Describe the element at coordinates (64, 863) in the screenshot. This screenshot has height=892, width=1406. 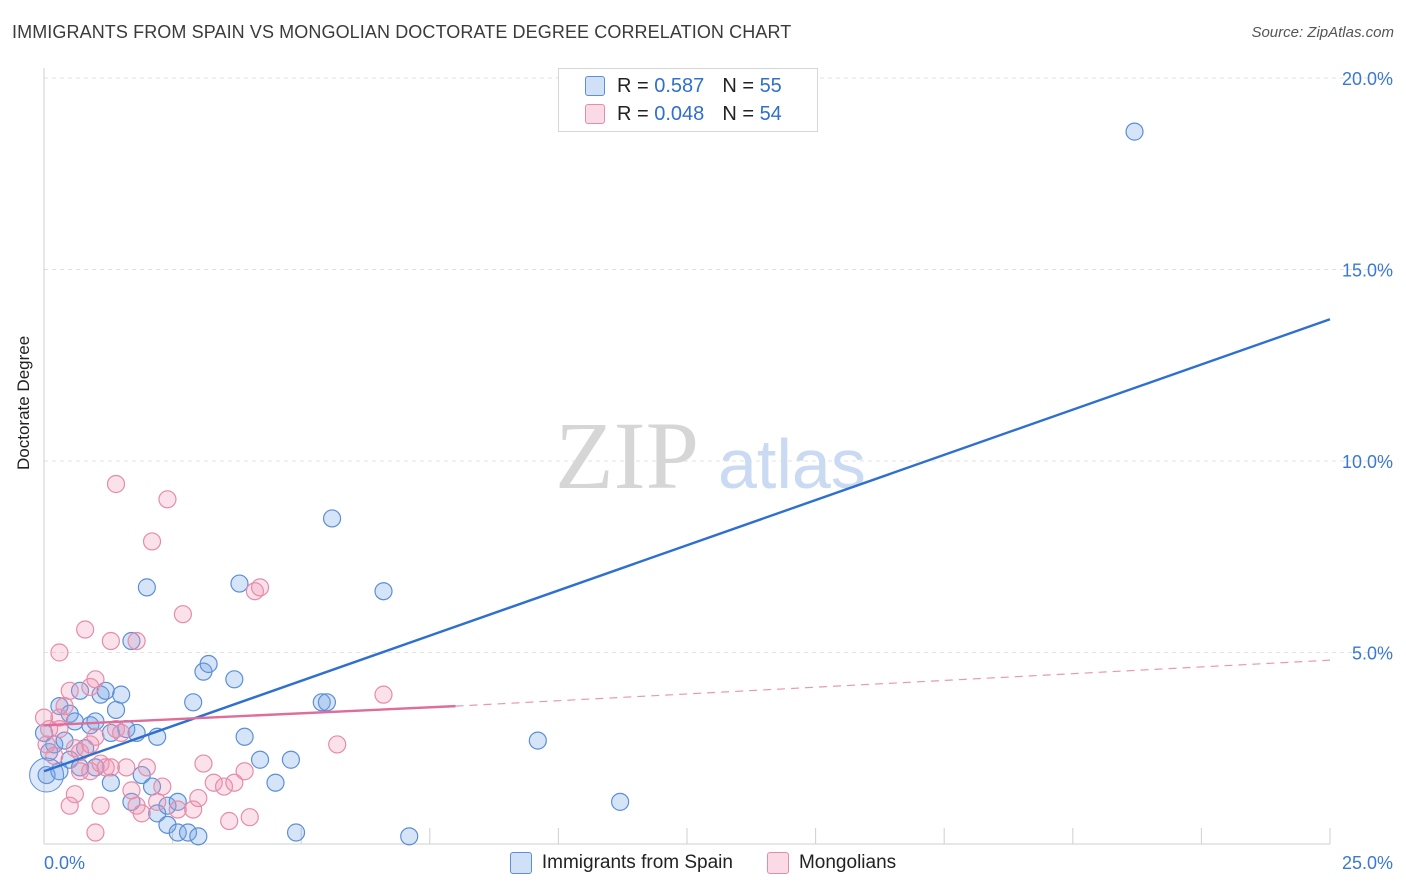
I see `x-tick-label: 0.0%` at that location.